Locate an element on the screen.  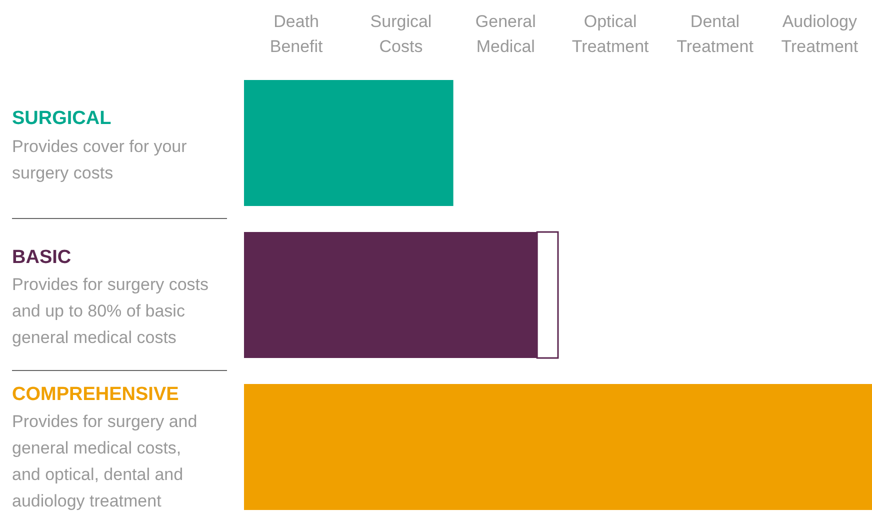
annotation: Dental Treatment is located at coordinates (715, 34).